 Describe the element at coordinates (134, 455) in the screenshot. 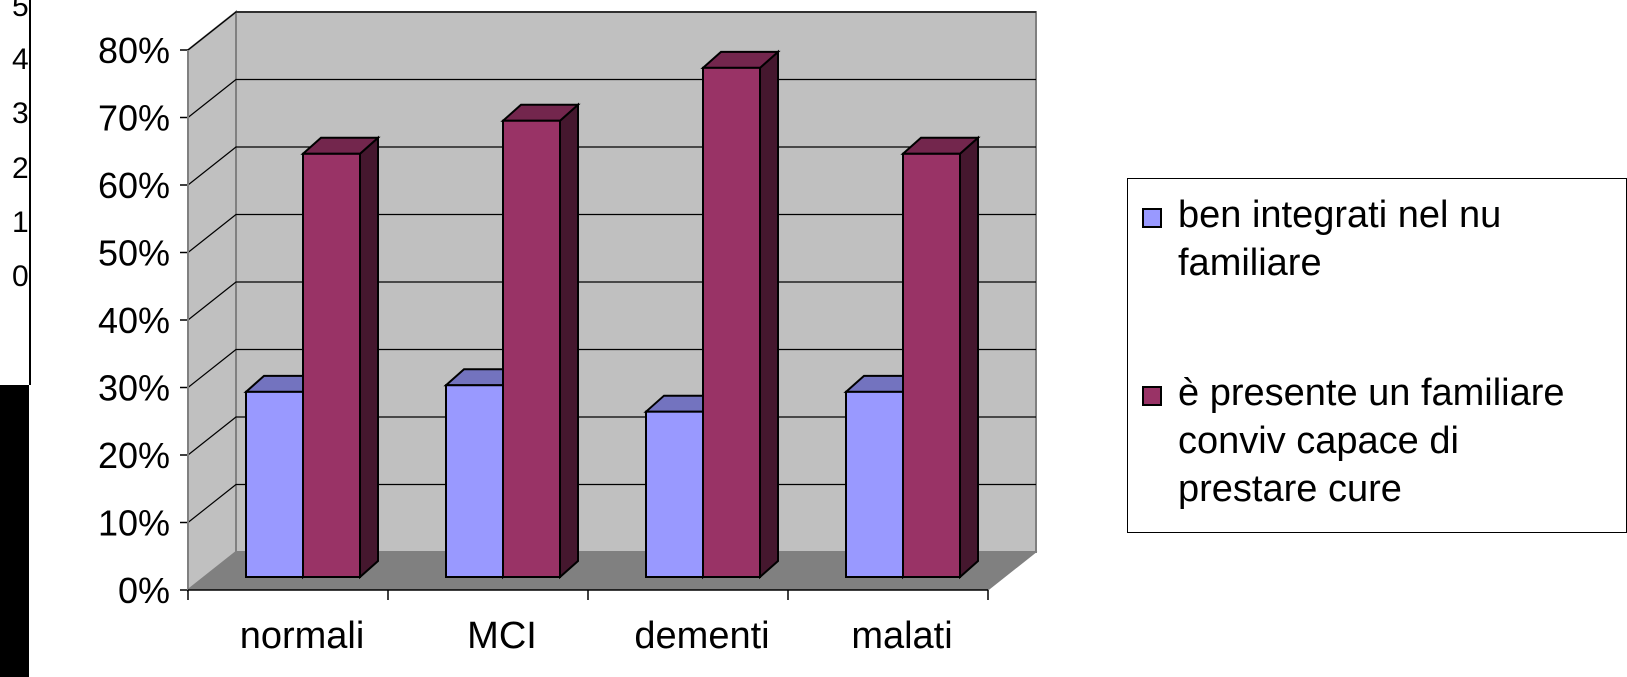

I see `y-tick-label: 20%` at that location.